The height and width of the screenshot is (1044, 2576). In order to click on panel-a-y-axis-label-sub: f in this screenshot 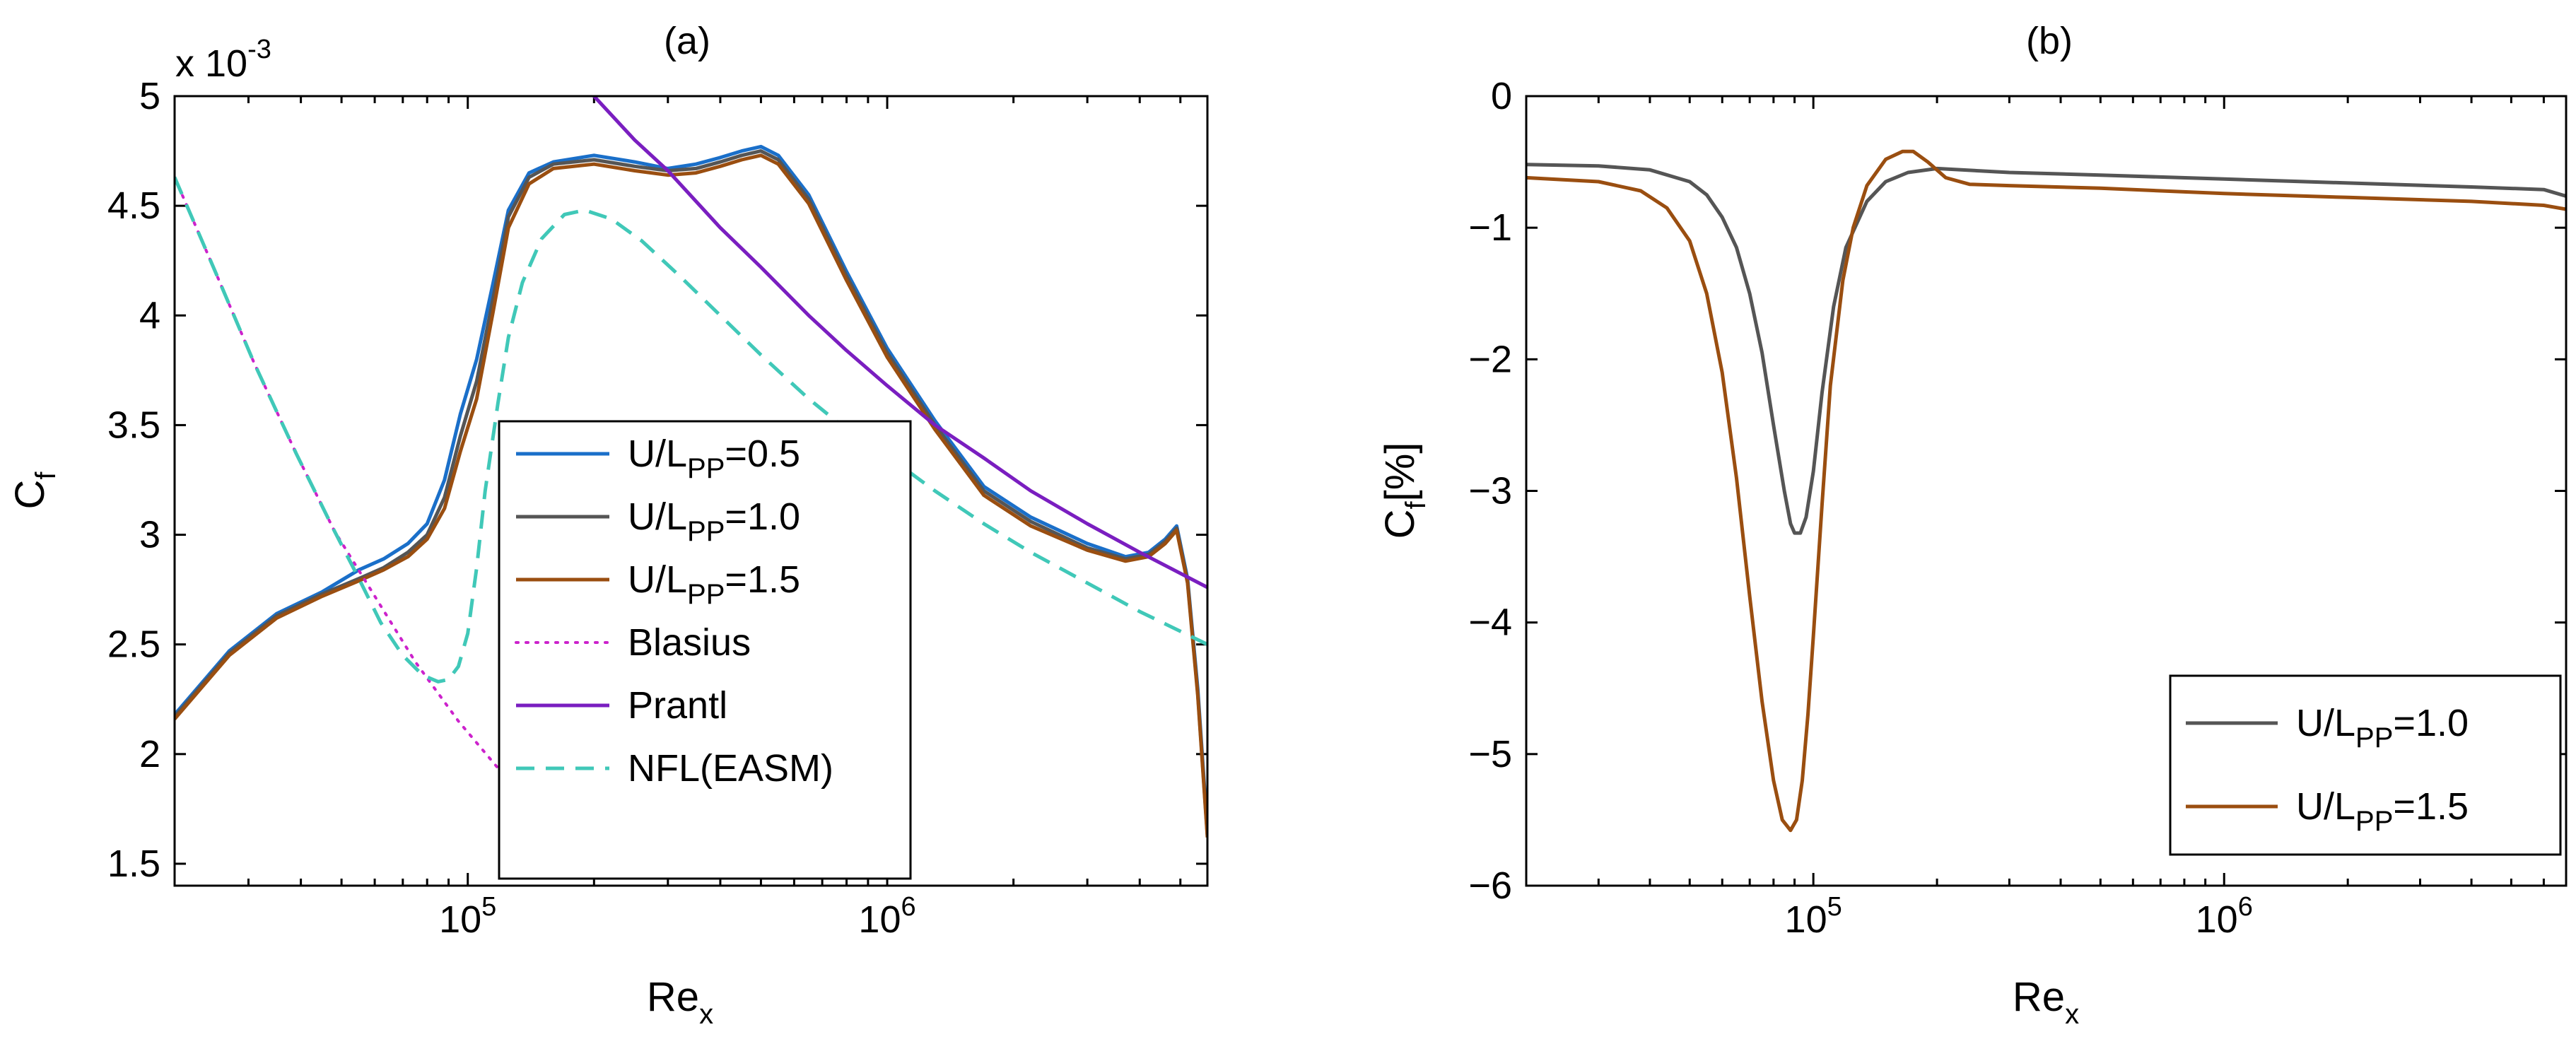, I will do `click(46, 475)`.